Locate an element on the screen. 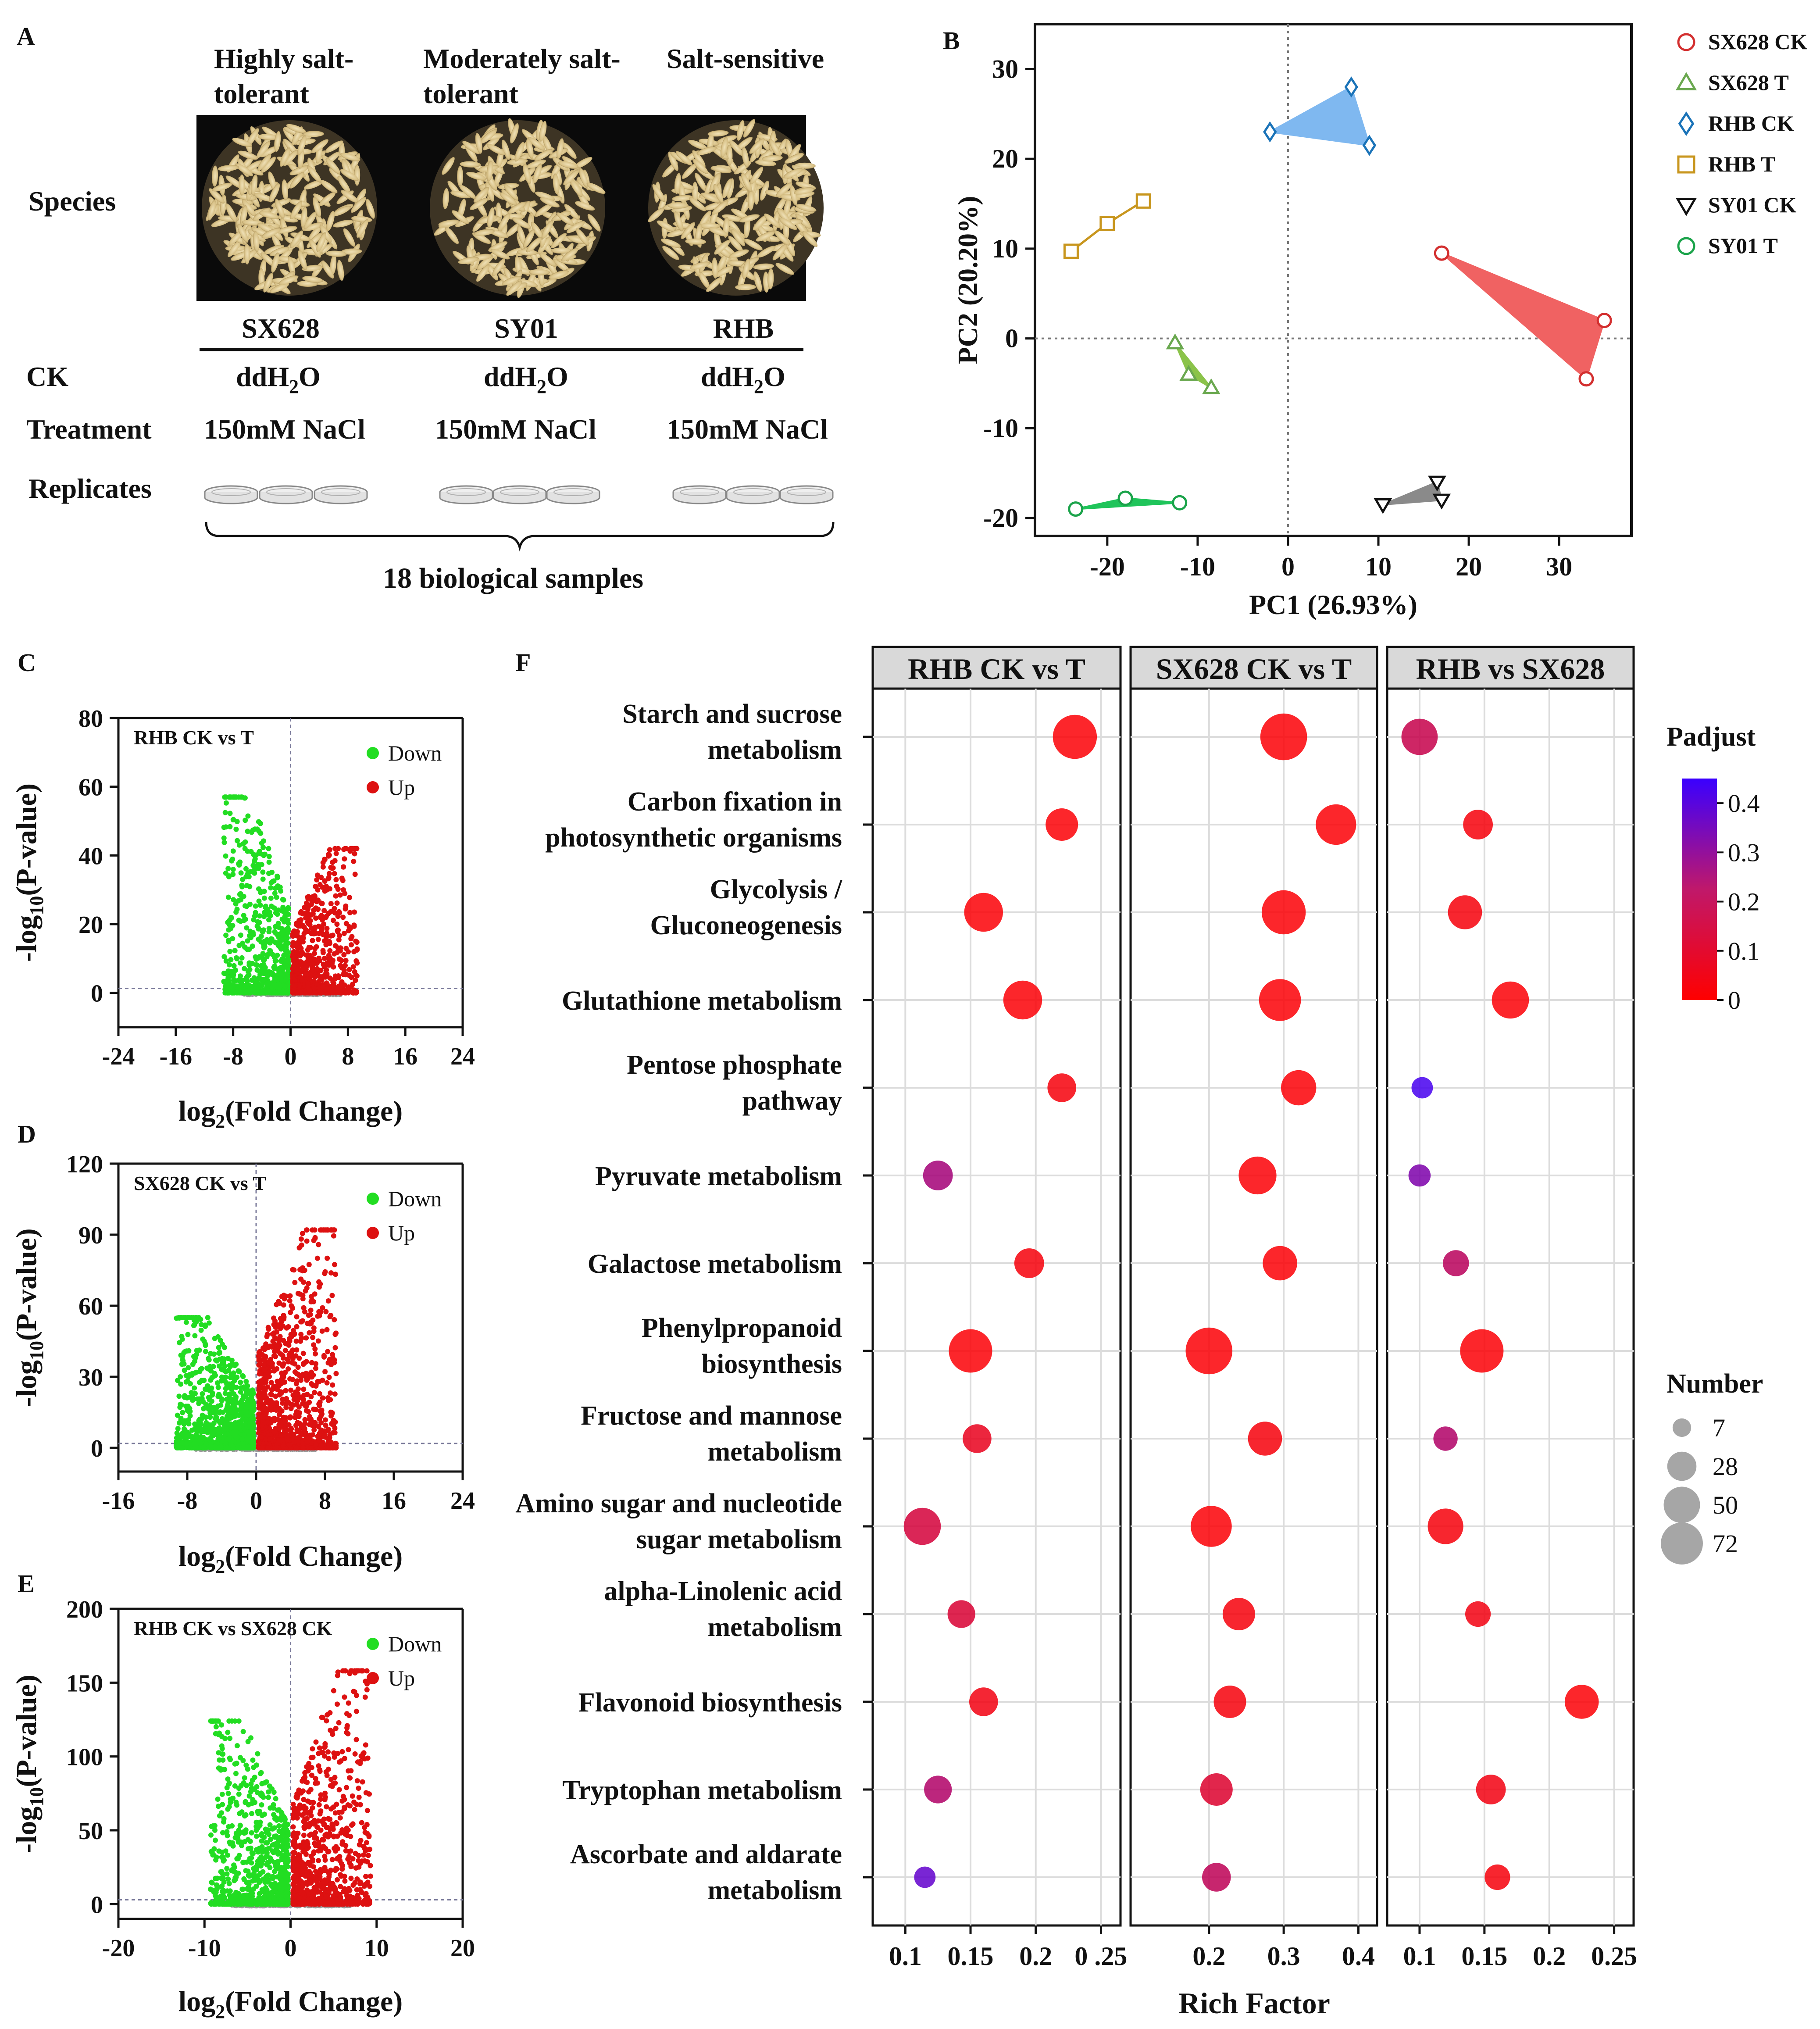 This screenshot has width=1820, height=2029. panel-d-letter: D is located at coordinates (27, 1134).